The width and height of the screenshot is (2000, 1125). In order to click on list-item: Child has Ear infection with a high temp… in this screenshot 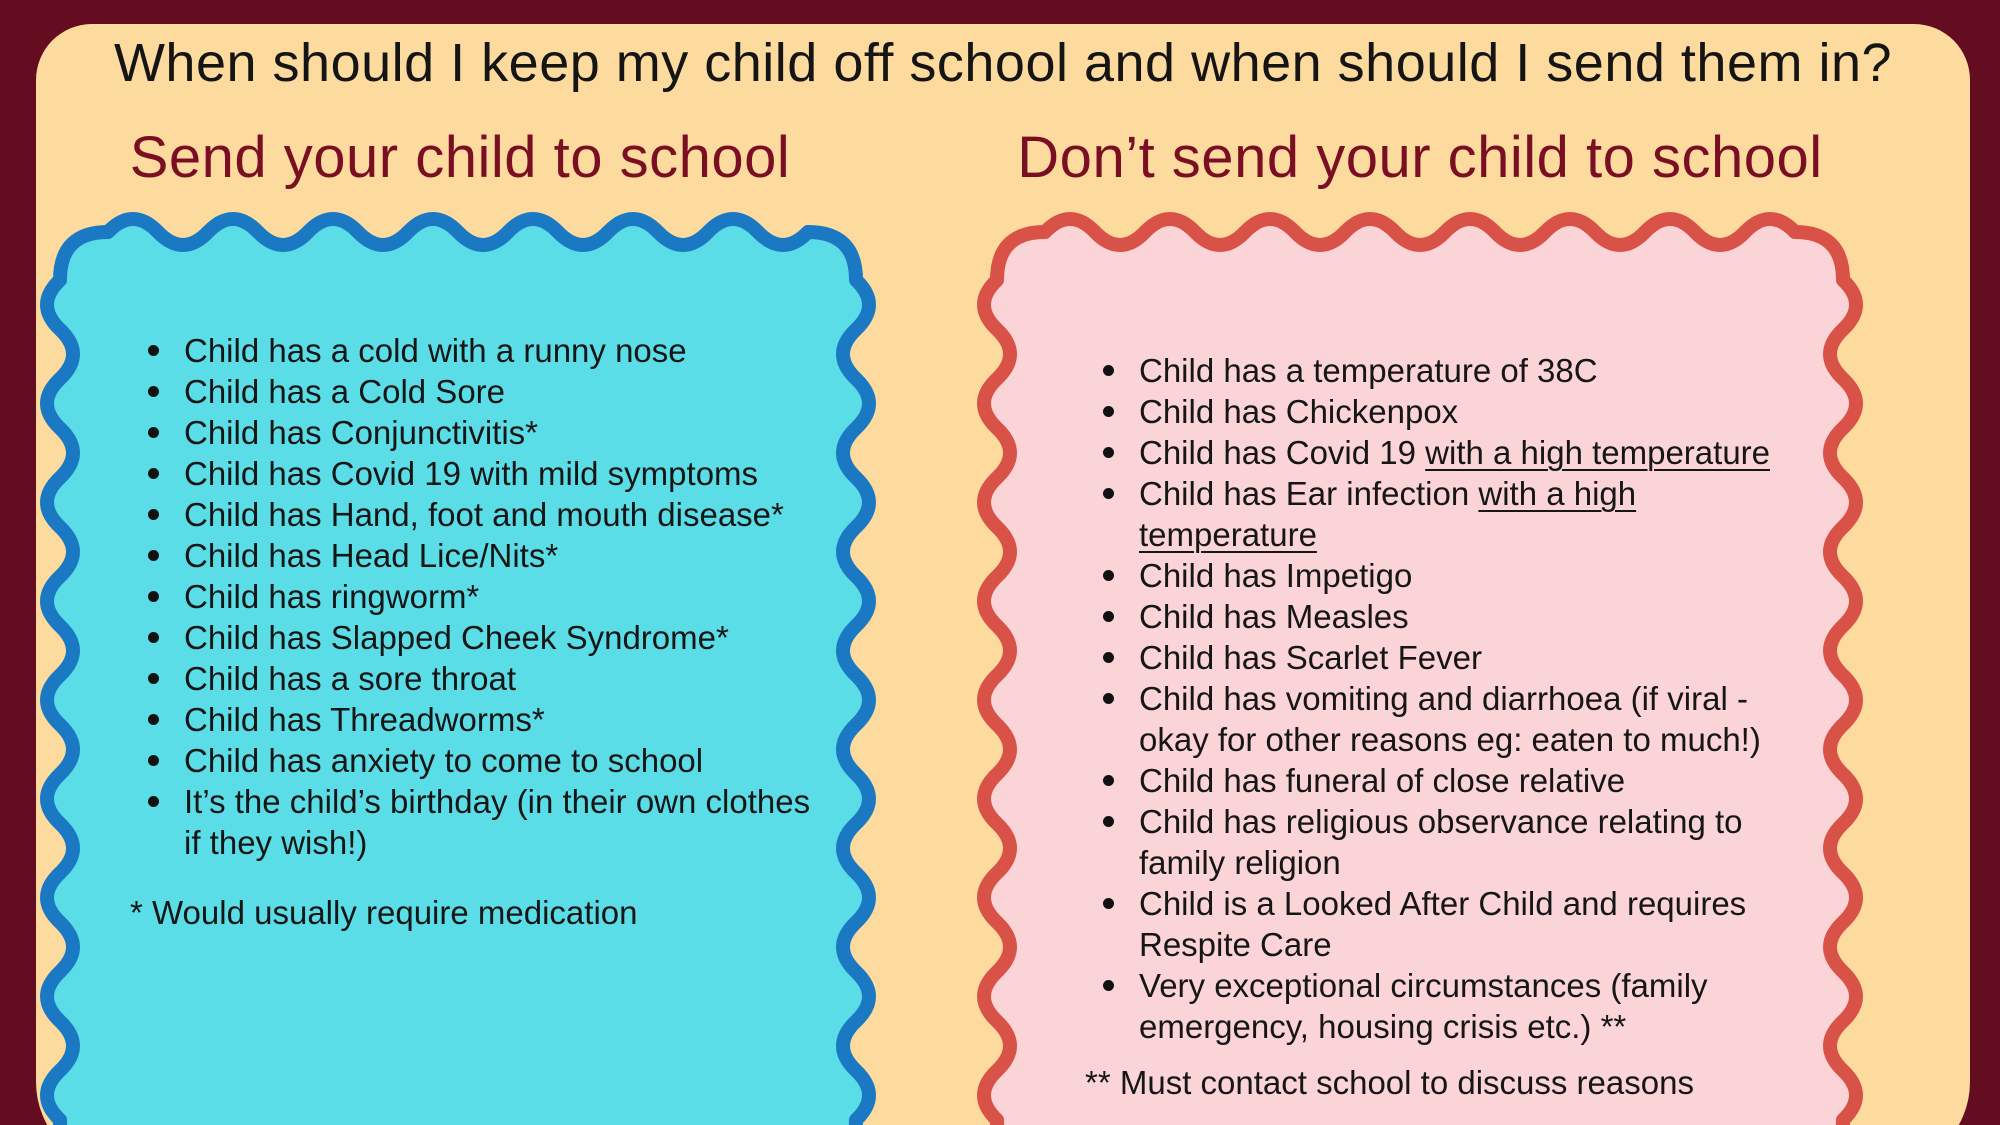, I will do `click(1460, 514)`.